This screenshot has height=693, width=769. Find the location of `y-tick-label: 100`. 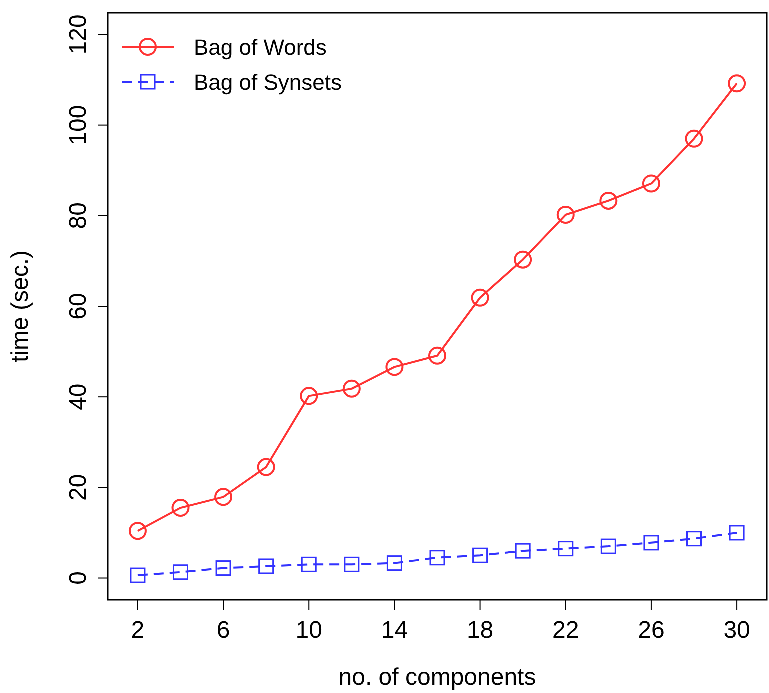

y-tick-label: 100 is located at coordinates (78, 125).